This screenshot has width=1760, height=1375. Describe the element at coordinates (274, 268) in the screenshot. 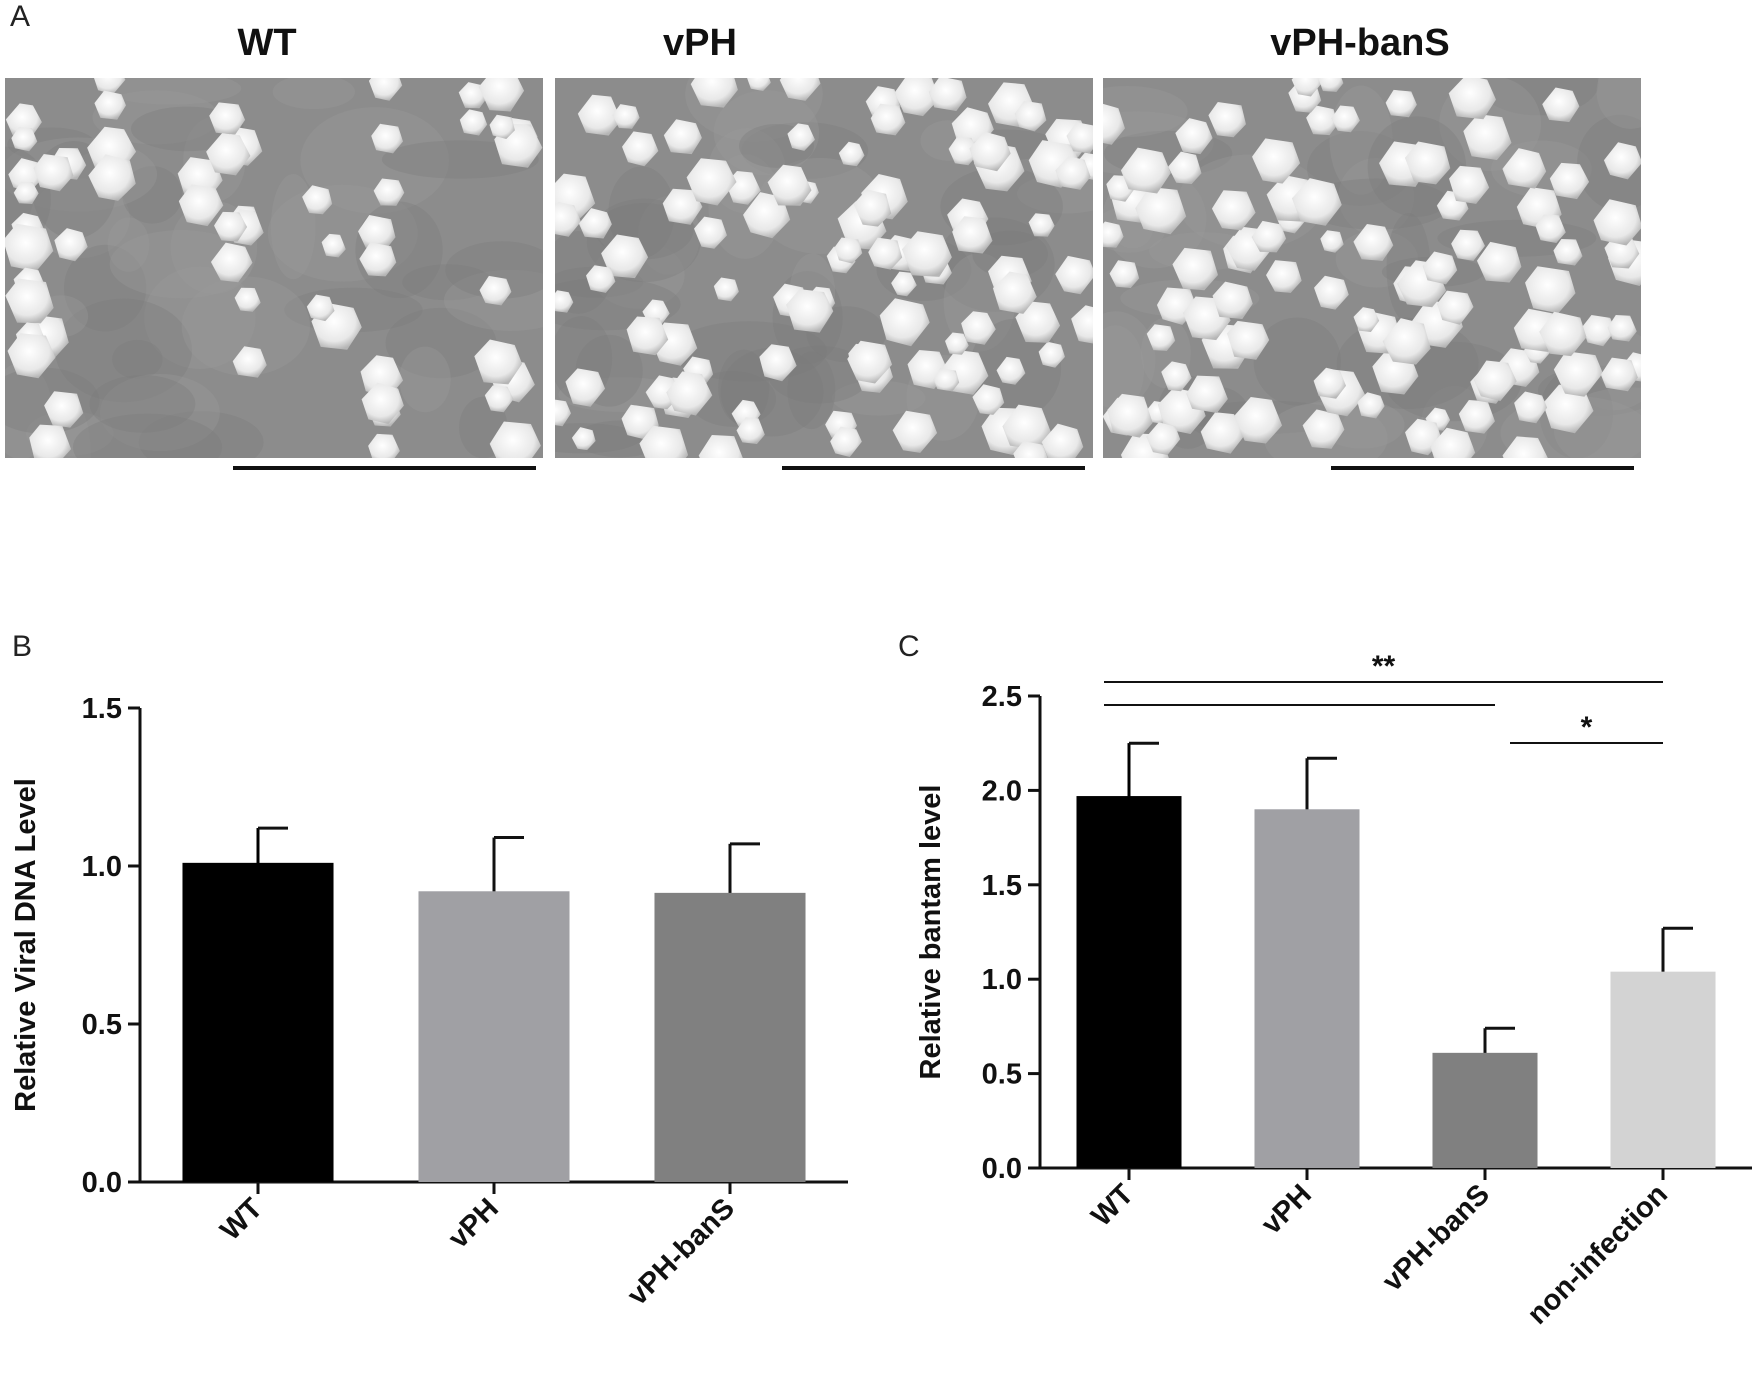

I see `micrograph-texture` at that location.